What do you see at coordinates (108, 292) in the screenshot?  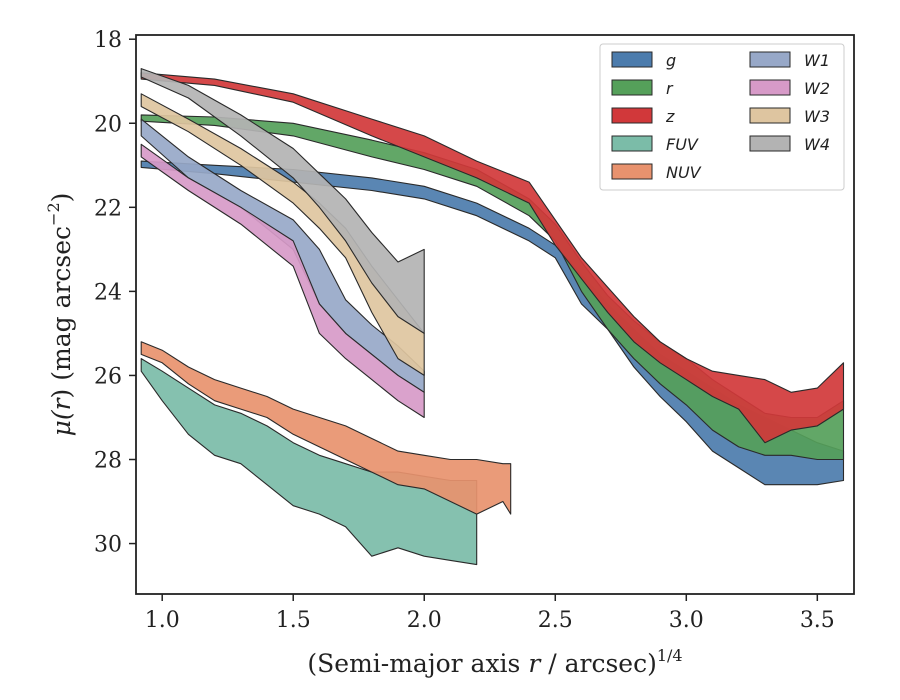 I see `y-tick-label: 24` at bounding box center [108, 292].